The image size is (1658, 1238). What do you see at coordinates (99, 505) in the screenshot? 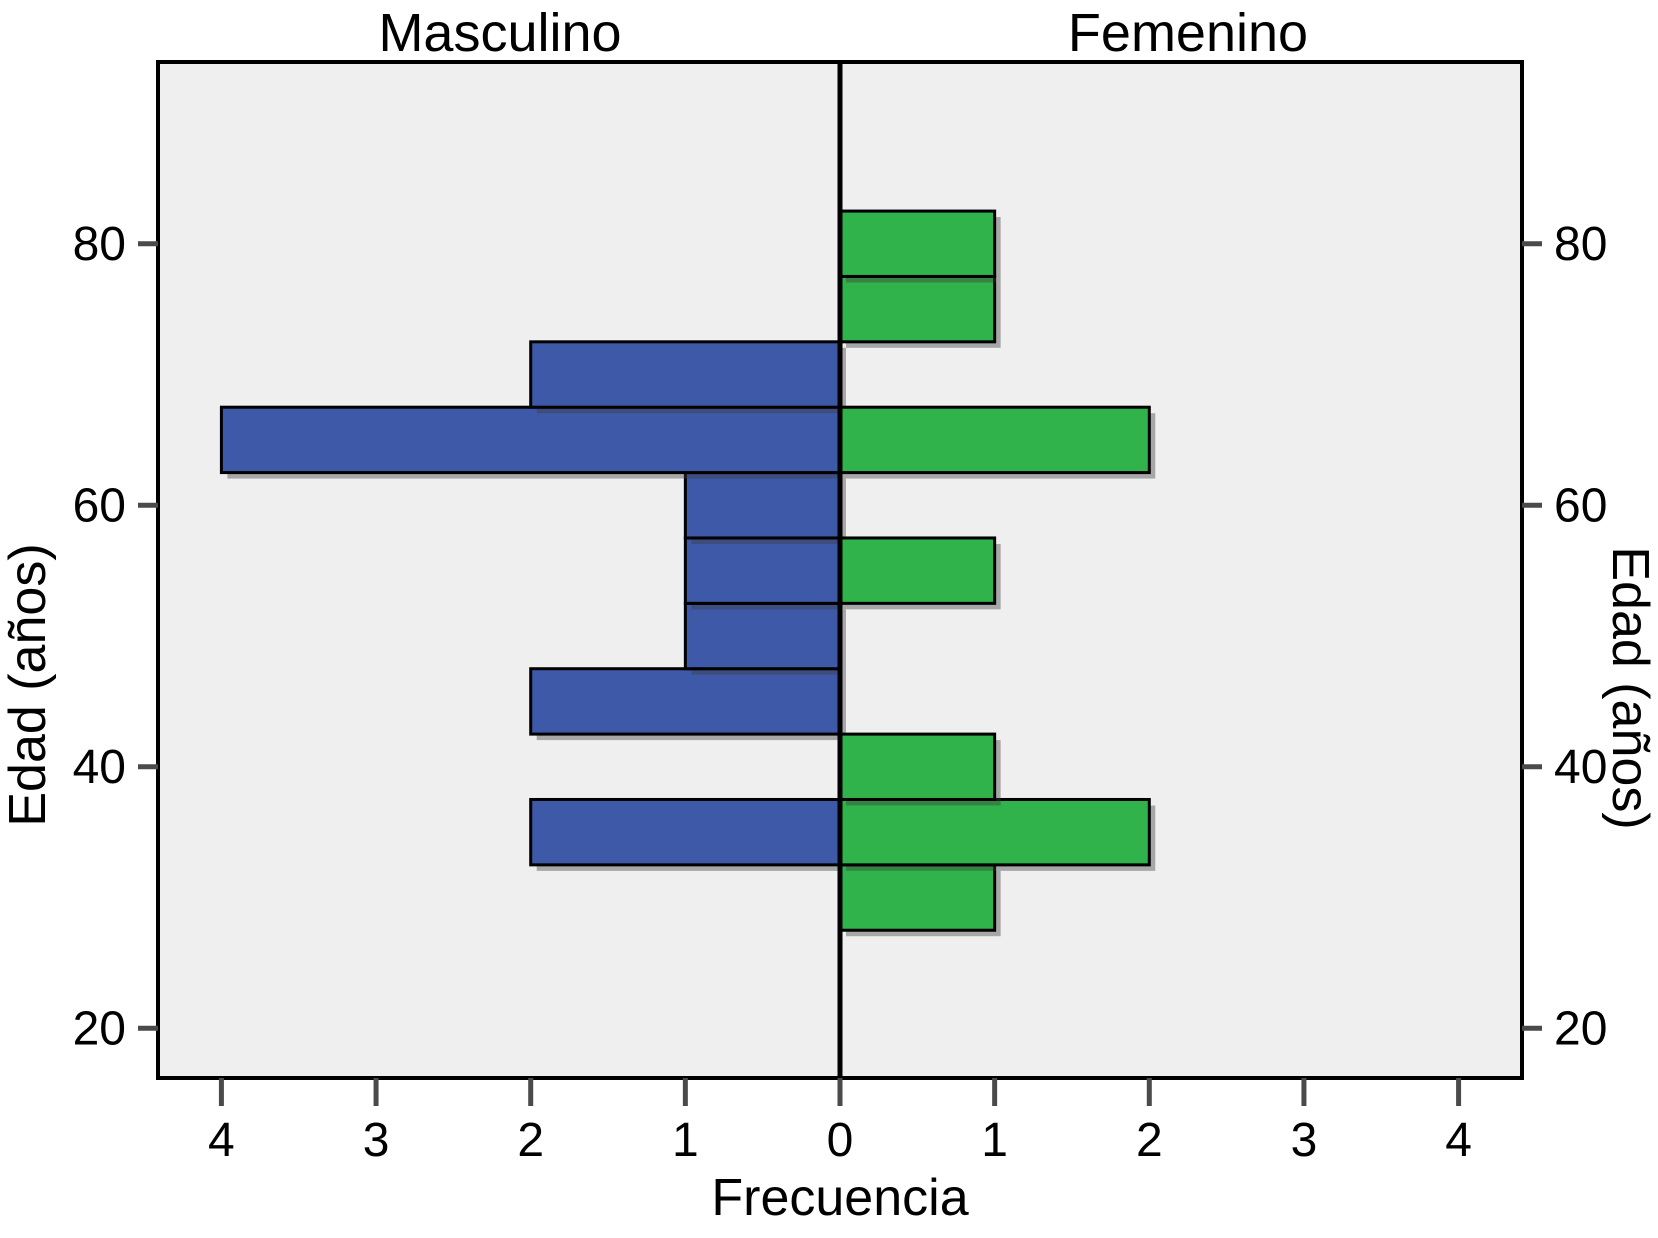
I see `y-tick-label-left-60: 60` at bounding box center [99, 505].